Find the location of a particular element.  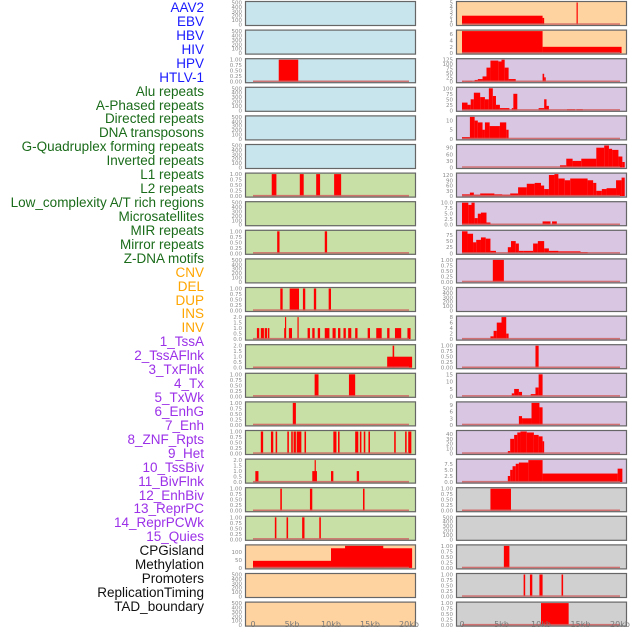

track-panel: 0.02.55.07.5 is located at coordinates (536, 472).